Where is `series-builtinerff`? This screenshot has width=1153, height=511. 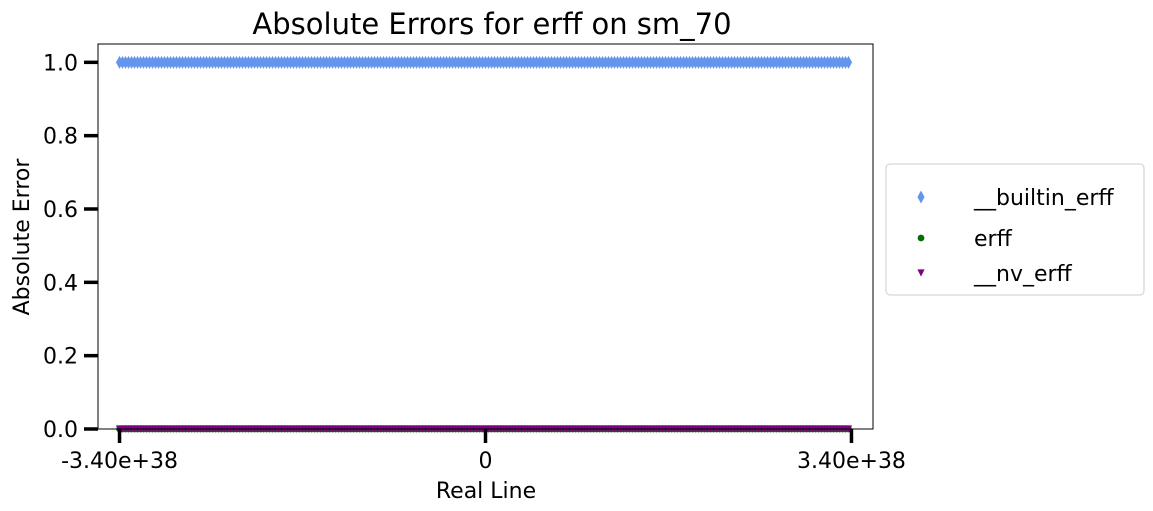
series-builtinerff is located at coordinates (484, 62).